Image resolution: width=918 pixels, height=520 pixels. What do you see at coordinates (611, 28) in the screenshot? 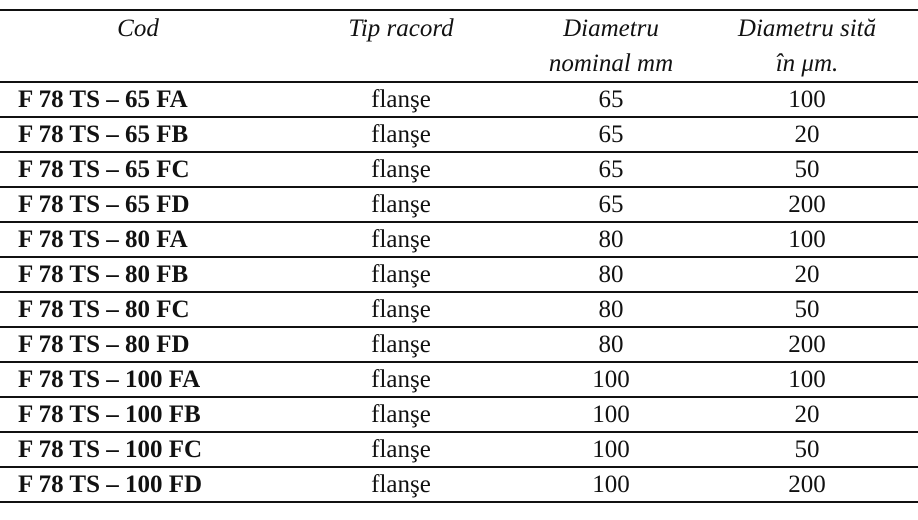
I see `column-header-line1: Diametru` at bounding box center [611, 28].